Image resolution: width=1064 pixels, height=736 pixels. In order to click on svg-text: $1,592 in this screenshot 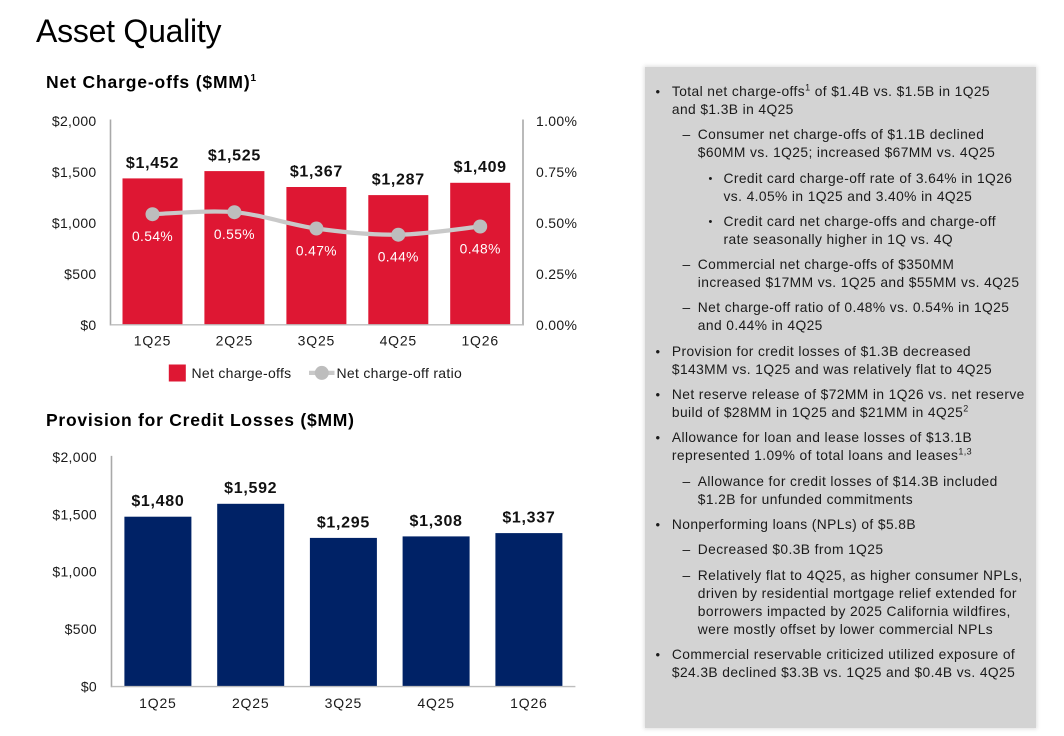, I will do `click(250, 488)`.